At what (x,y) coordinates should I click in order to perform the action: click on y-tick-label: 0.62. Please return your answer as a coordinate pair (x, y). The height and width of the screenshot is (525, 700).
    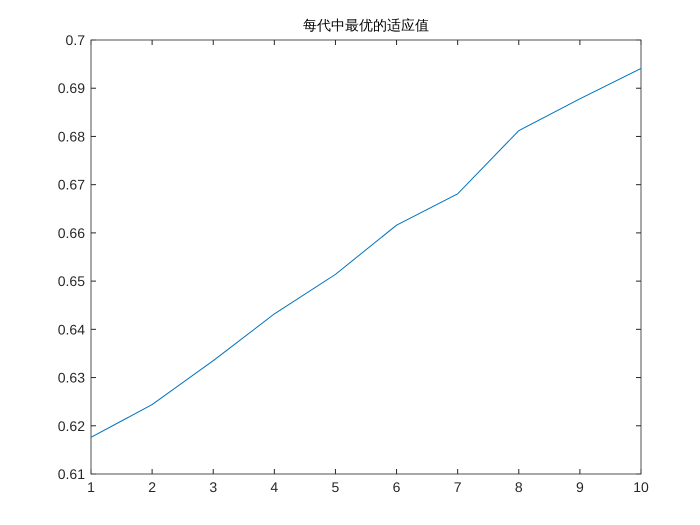
    Looking at the image, I should click on (72, 426).